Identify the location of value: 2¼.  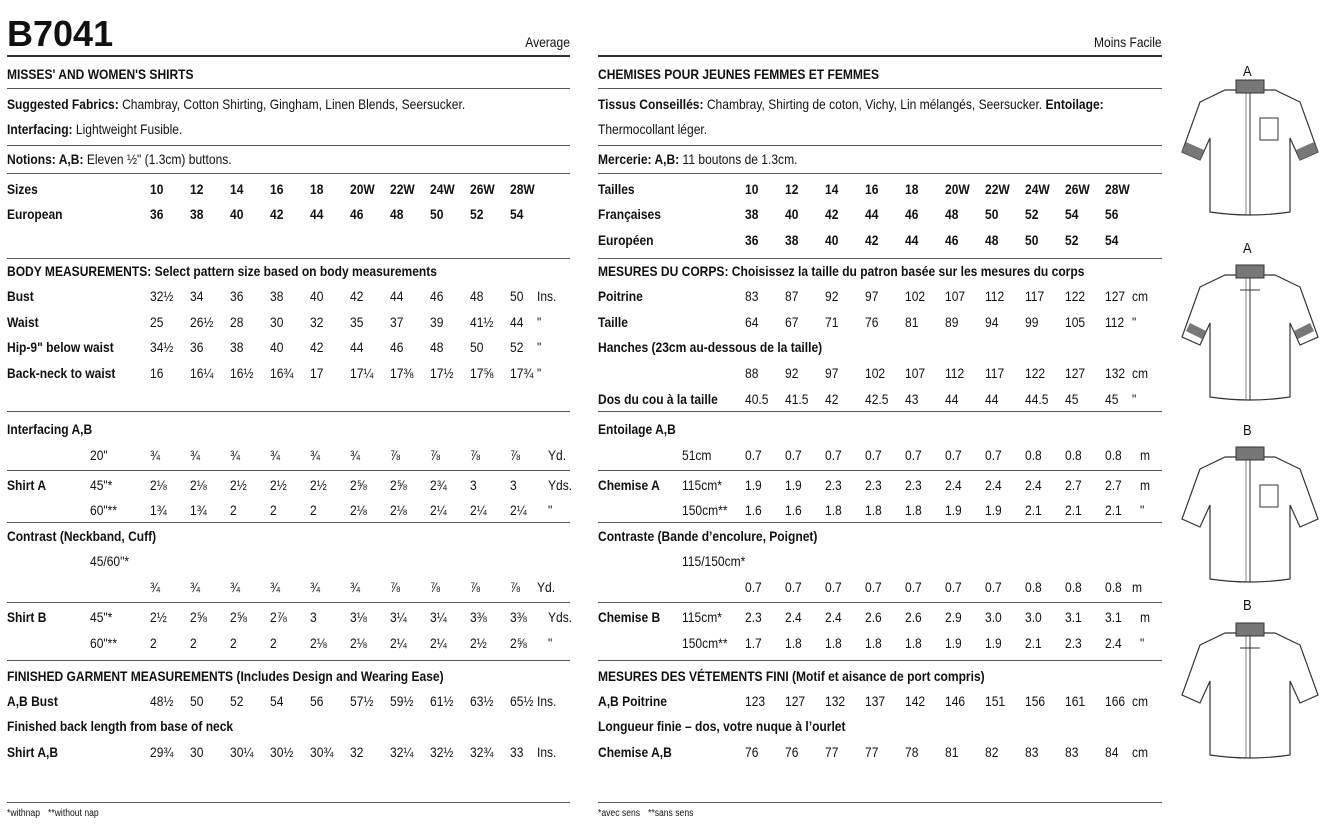
(438, 510).